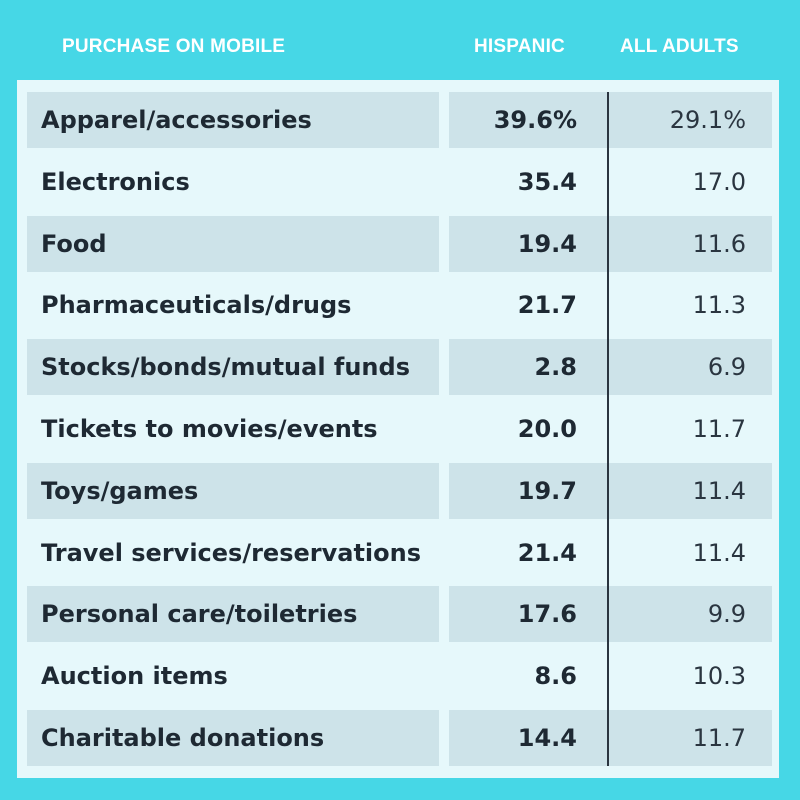 The image size is (800, 800). Describe the element at coordinates (547, 429) in the screenshot. I see `hispanic-value: 20.0` at that location.